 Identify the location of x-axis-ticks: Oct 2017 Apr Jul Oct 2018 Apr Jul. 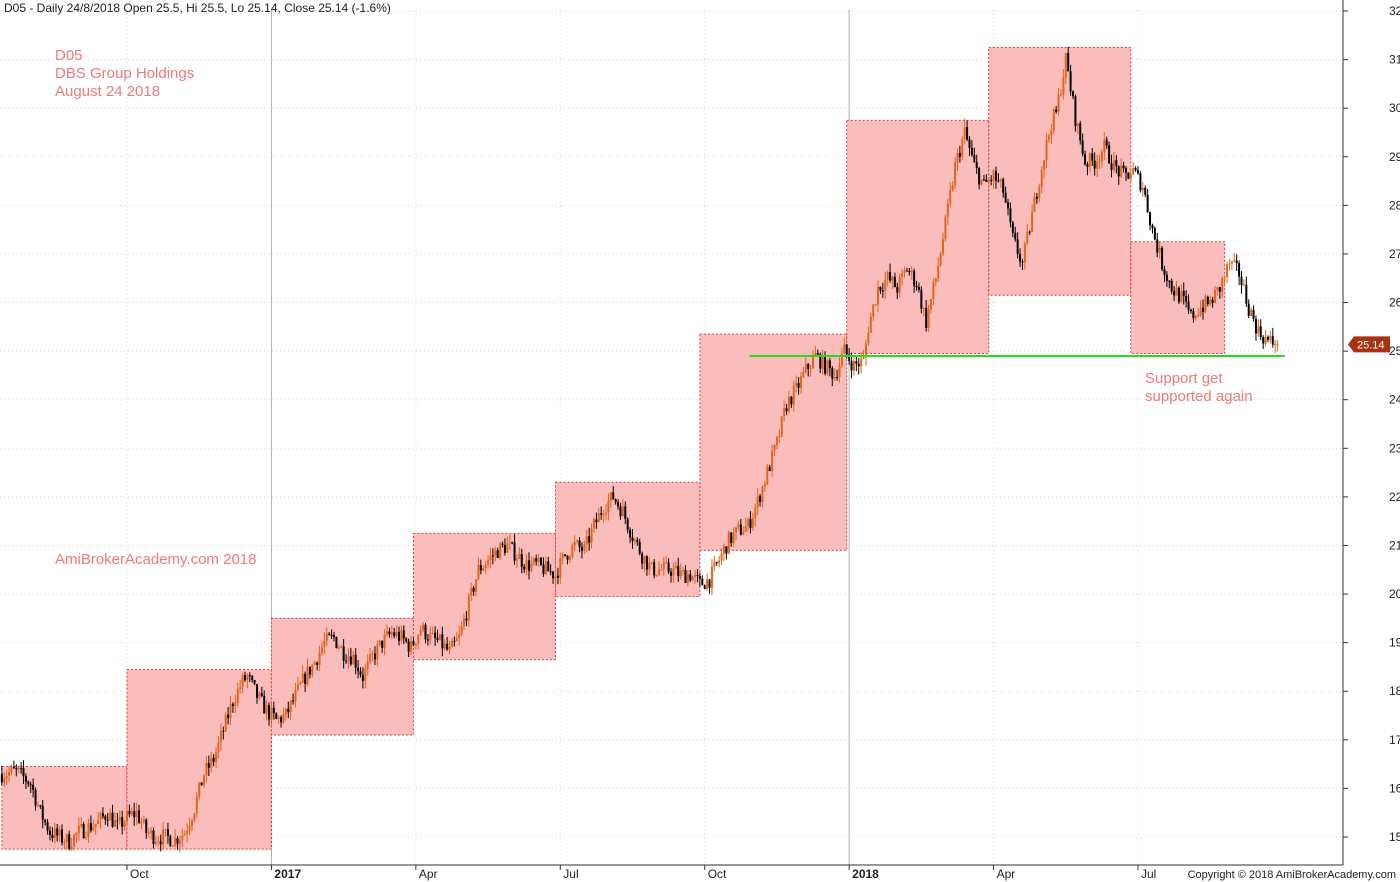
(641, 873).